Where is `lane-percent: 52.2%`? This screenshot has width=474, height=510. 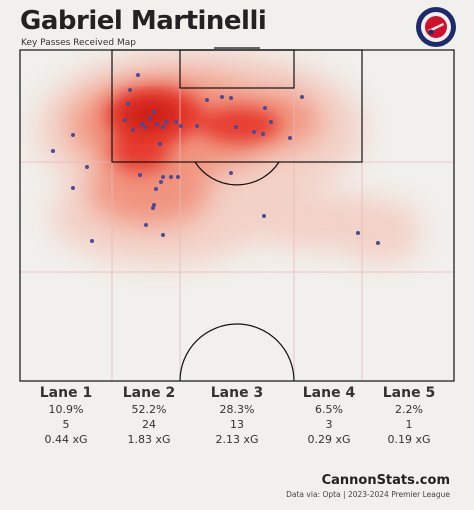
lane-percent: 52.2% is located at coordinates (149, 409).